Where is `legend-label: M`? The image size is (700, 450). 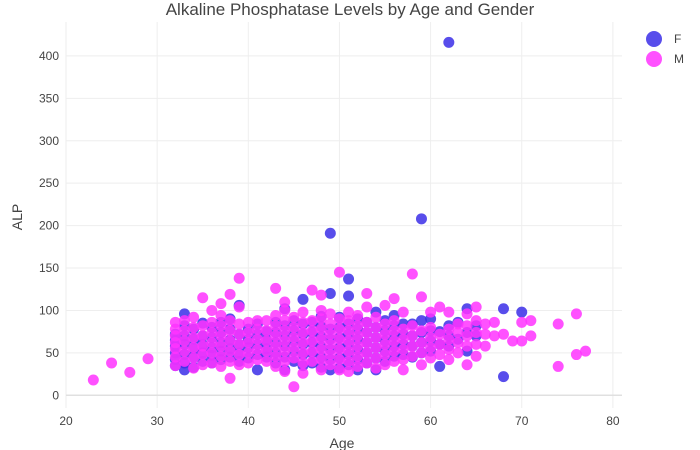 legend-label: M is located at coordinates (679, 59).